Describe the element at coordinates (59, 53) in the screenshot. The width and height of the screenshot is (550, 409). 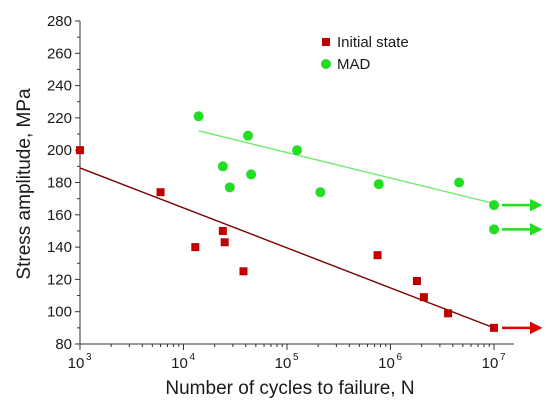
I see `y-tick-label: 260` at that location.